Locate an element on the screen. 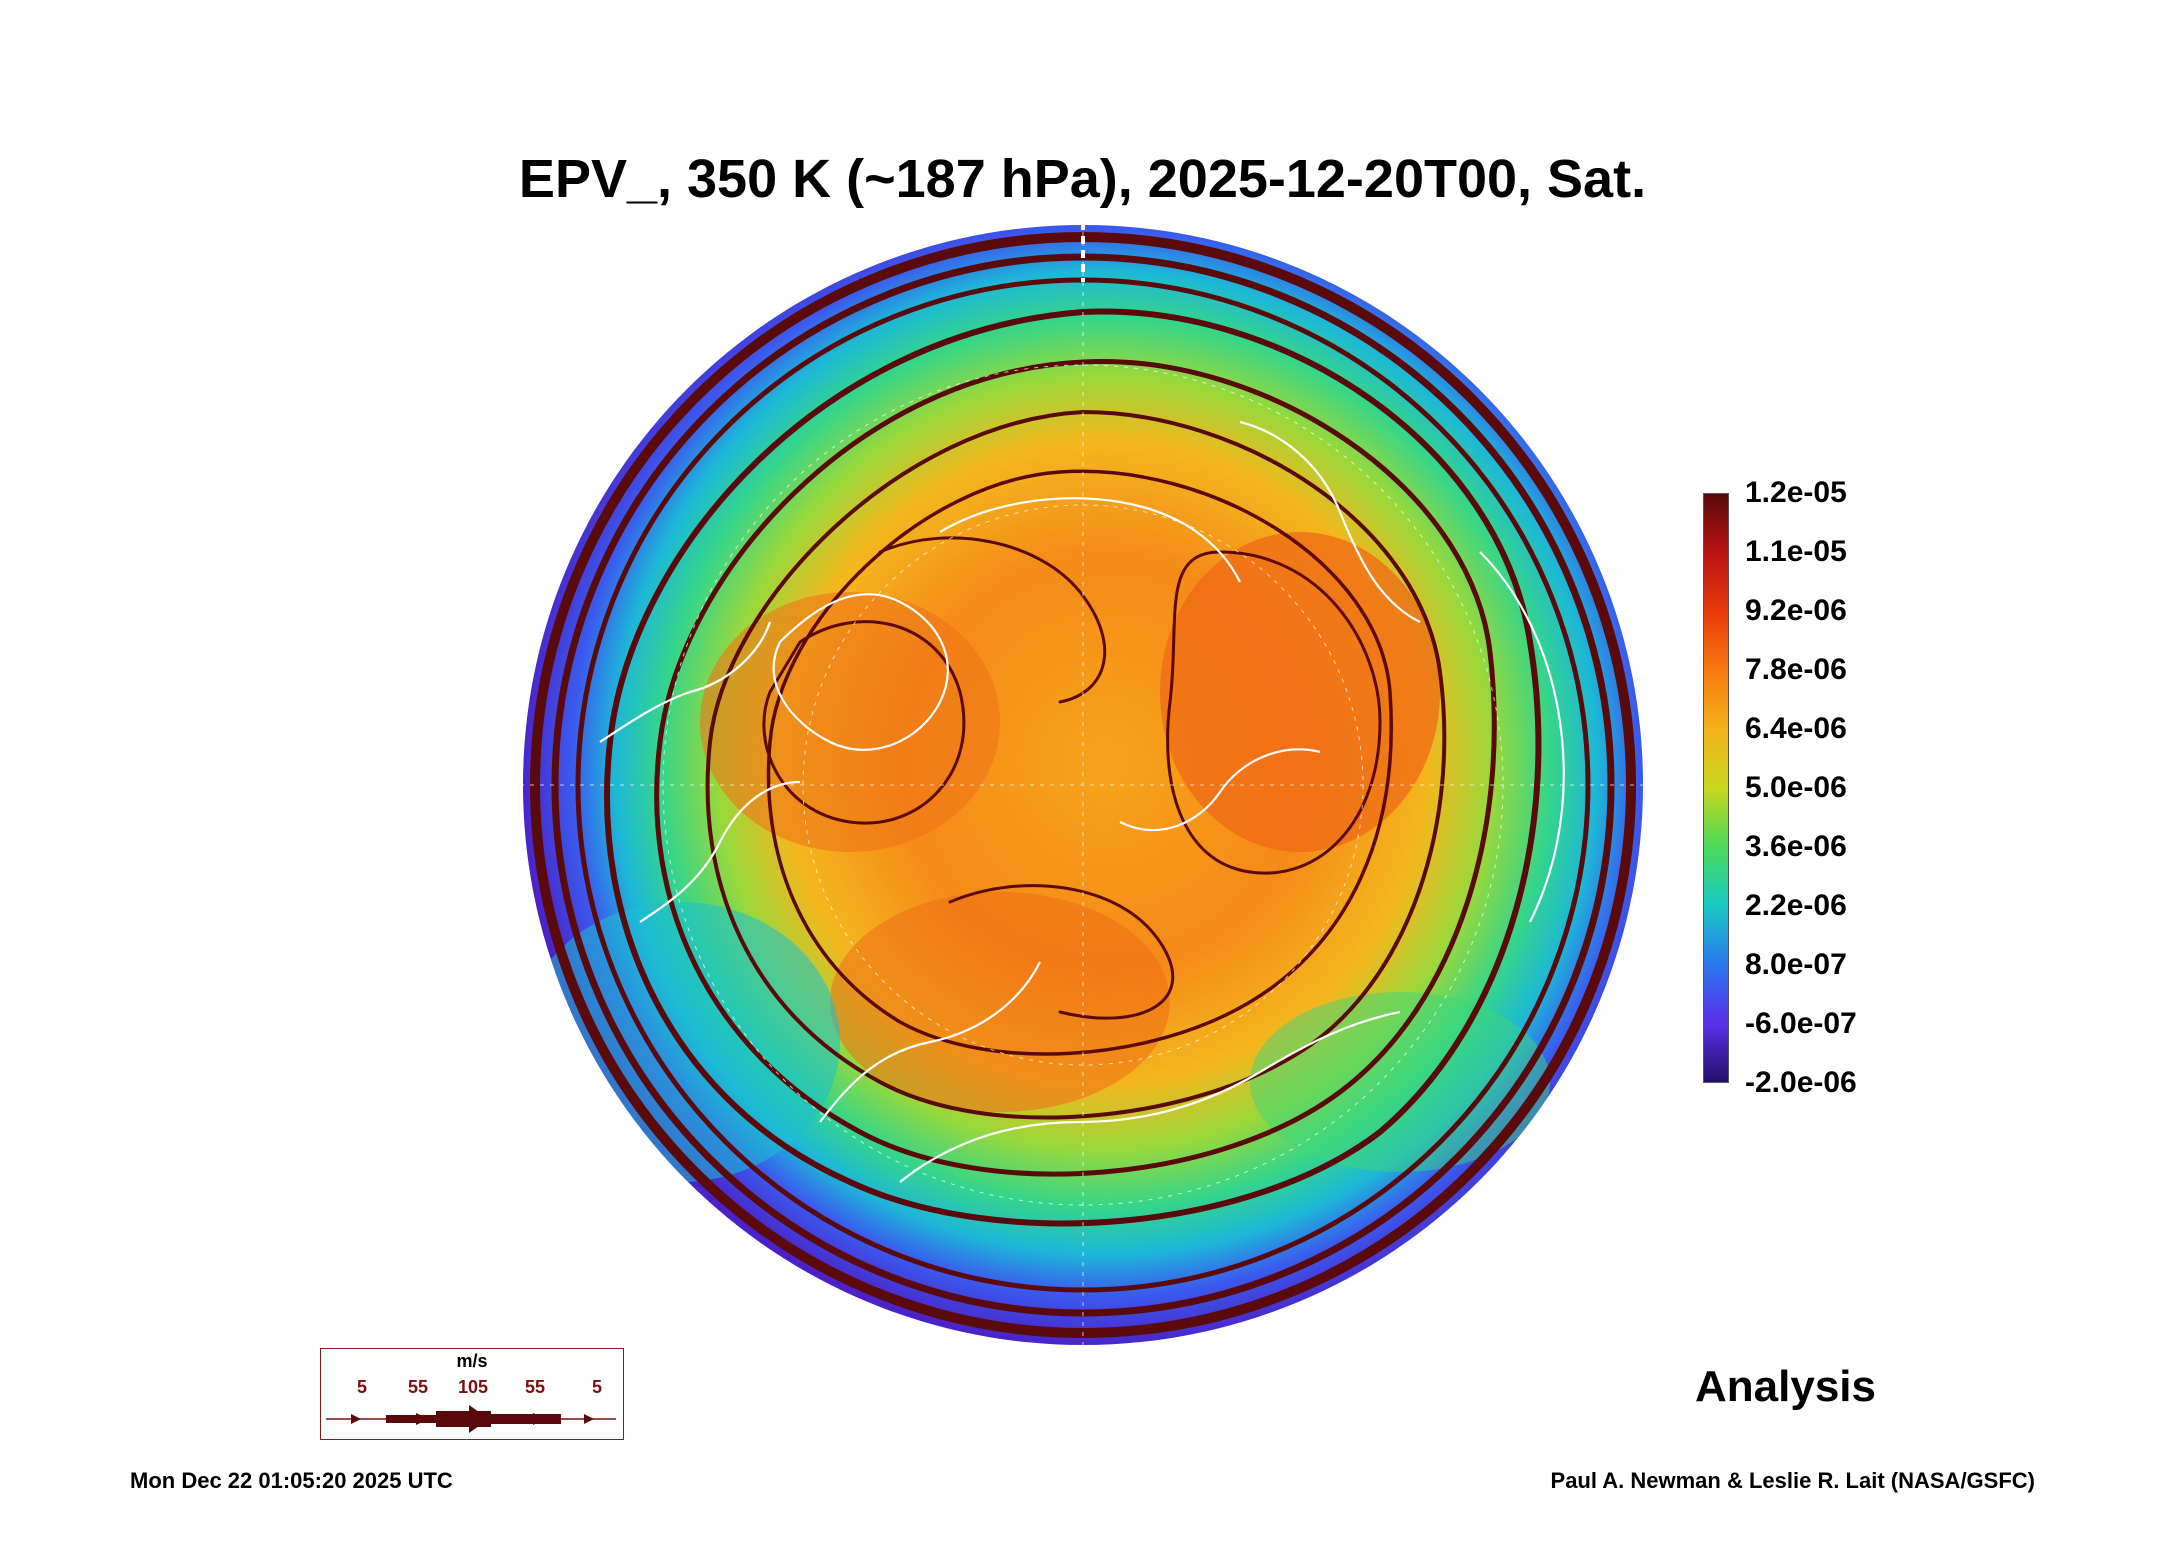  colorbar-gradient is located at coordinates (1716, 788).